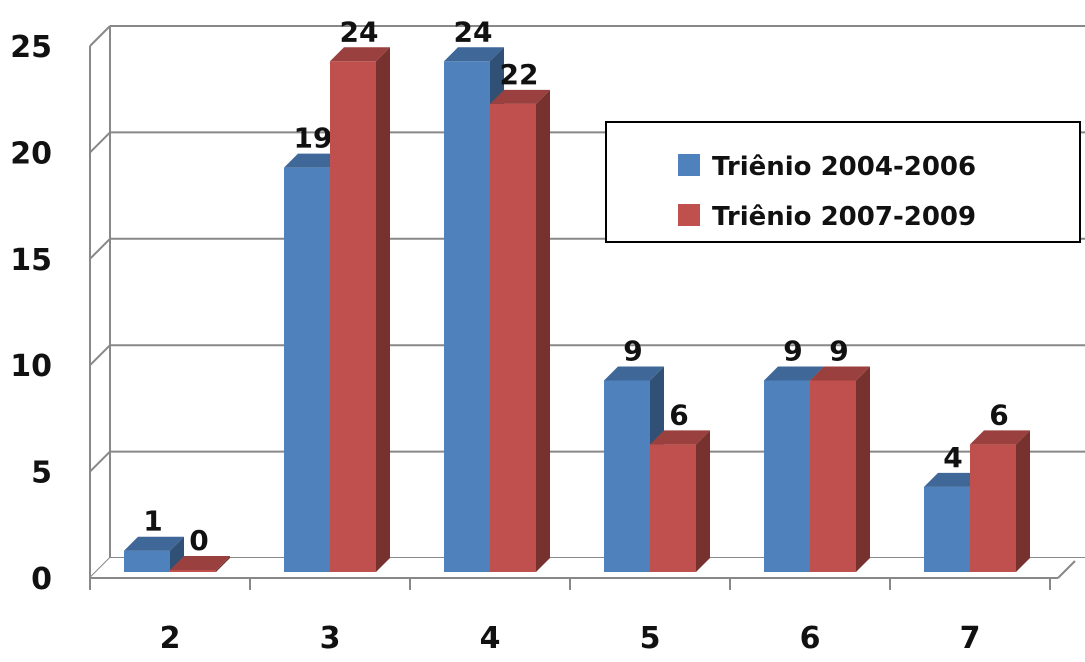  What do you see at coordinates (198, 540) in the screenshot?
I see `data-label: 0` at bounding box center [198, 540].